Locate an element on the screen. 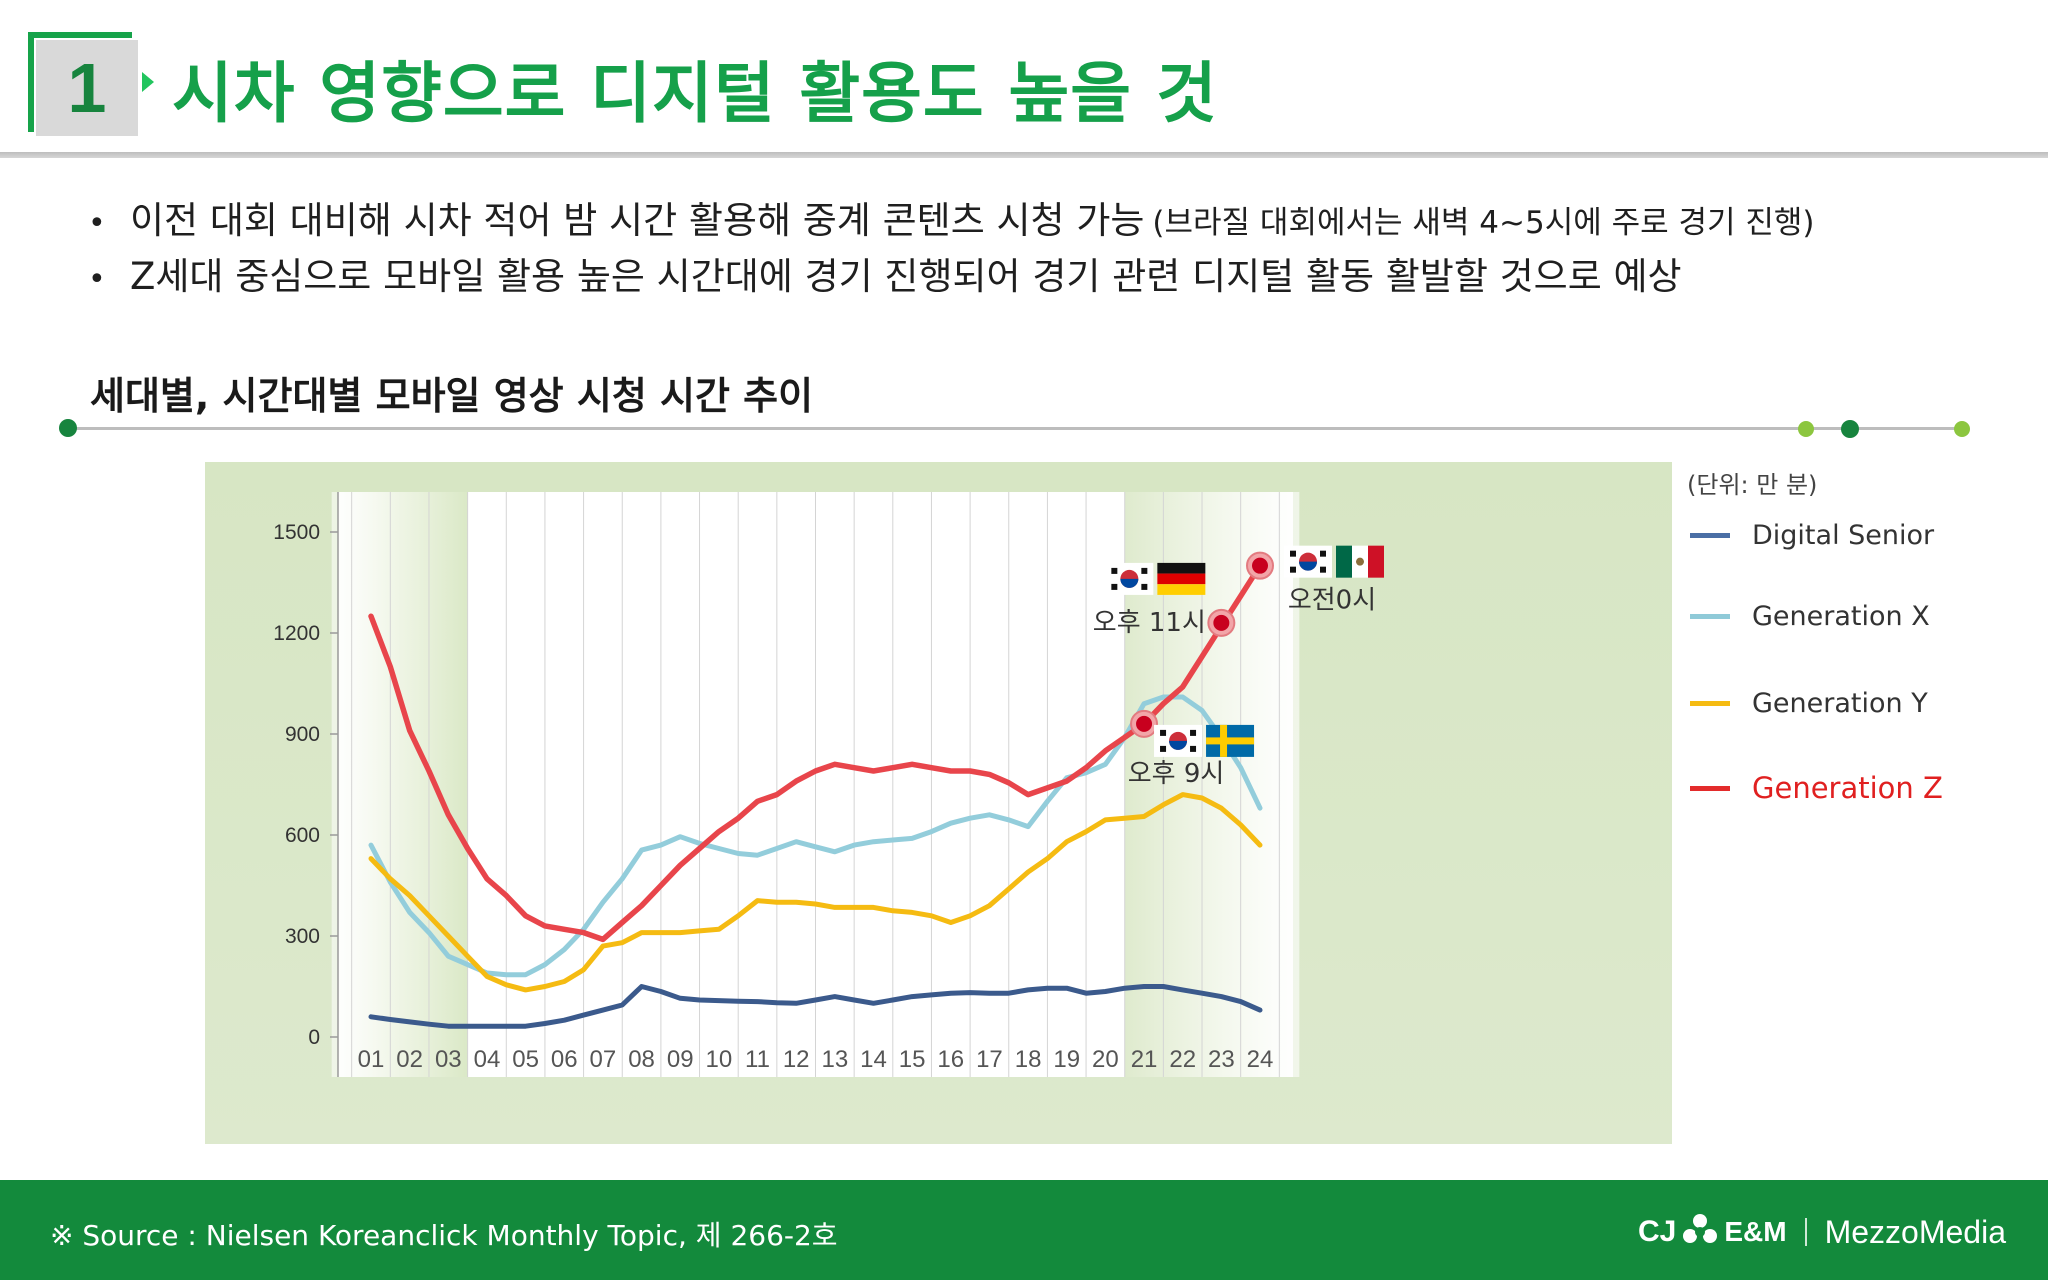 This screenshot has height=1280, width=2048. x-tick-label: 21 is located at coordinates (1144, 1059).